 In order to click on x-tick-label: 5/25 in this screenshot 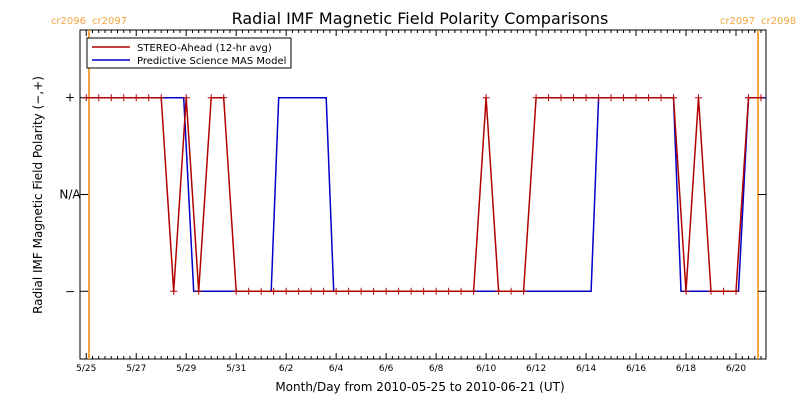, I will do `click(86, 369)`.